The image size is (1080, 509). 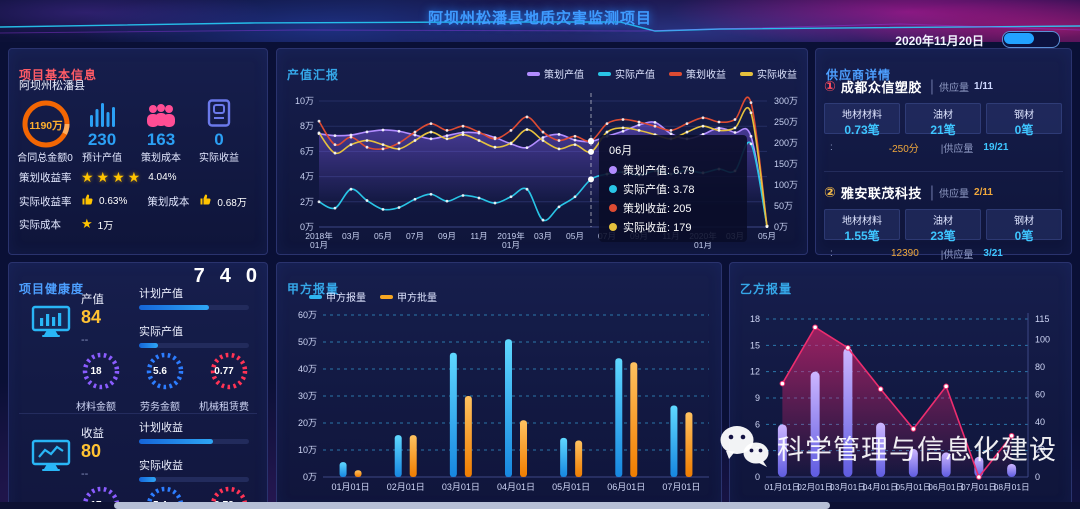 What do you see at coordinates (830, 86) in the screenshot?
I see `rank-badge: ①` at bounding box center [830, 86].